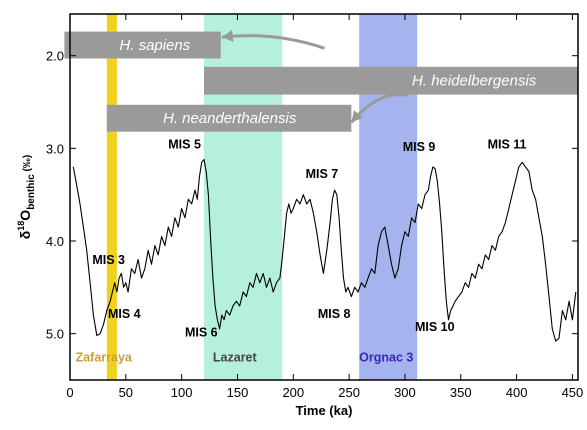  Describe the element at coordinates (111, 197) in the screenshot. I see `site-band` at that location.